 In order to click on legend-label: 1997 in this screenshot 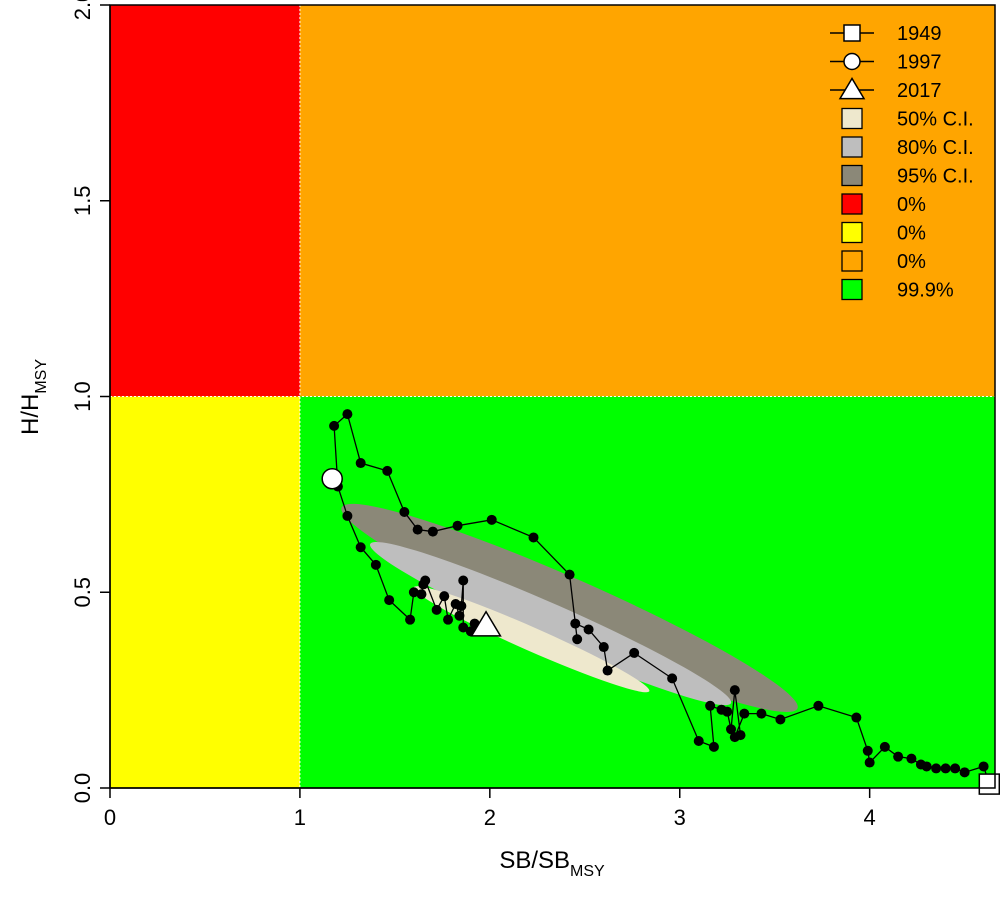, I will do `click(919, 63)`.